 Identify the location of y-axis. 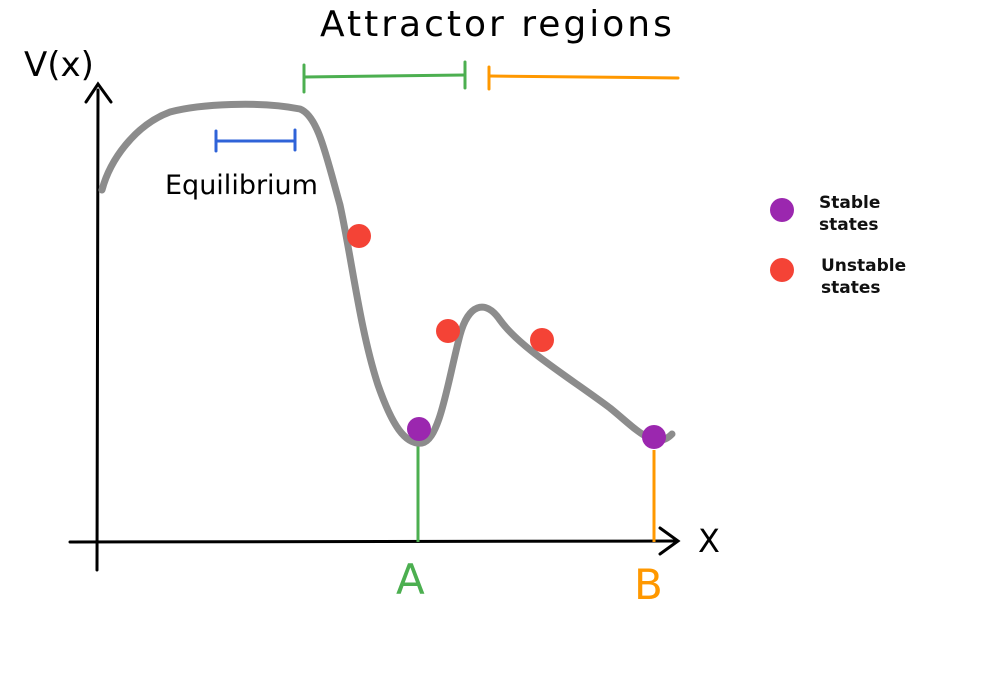
(98, 326).